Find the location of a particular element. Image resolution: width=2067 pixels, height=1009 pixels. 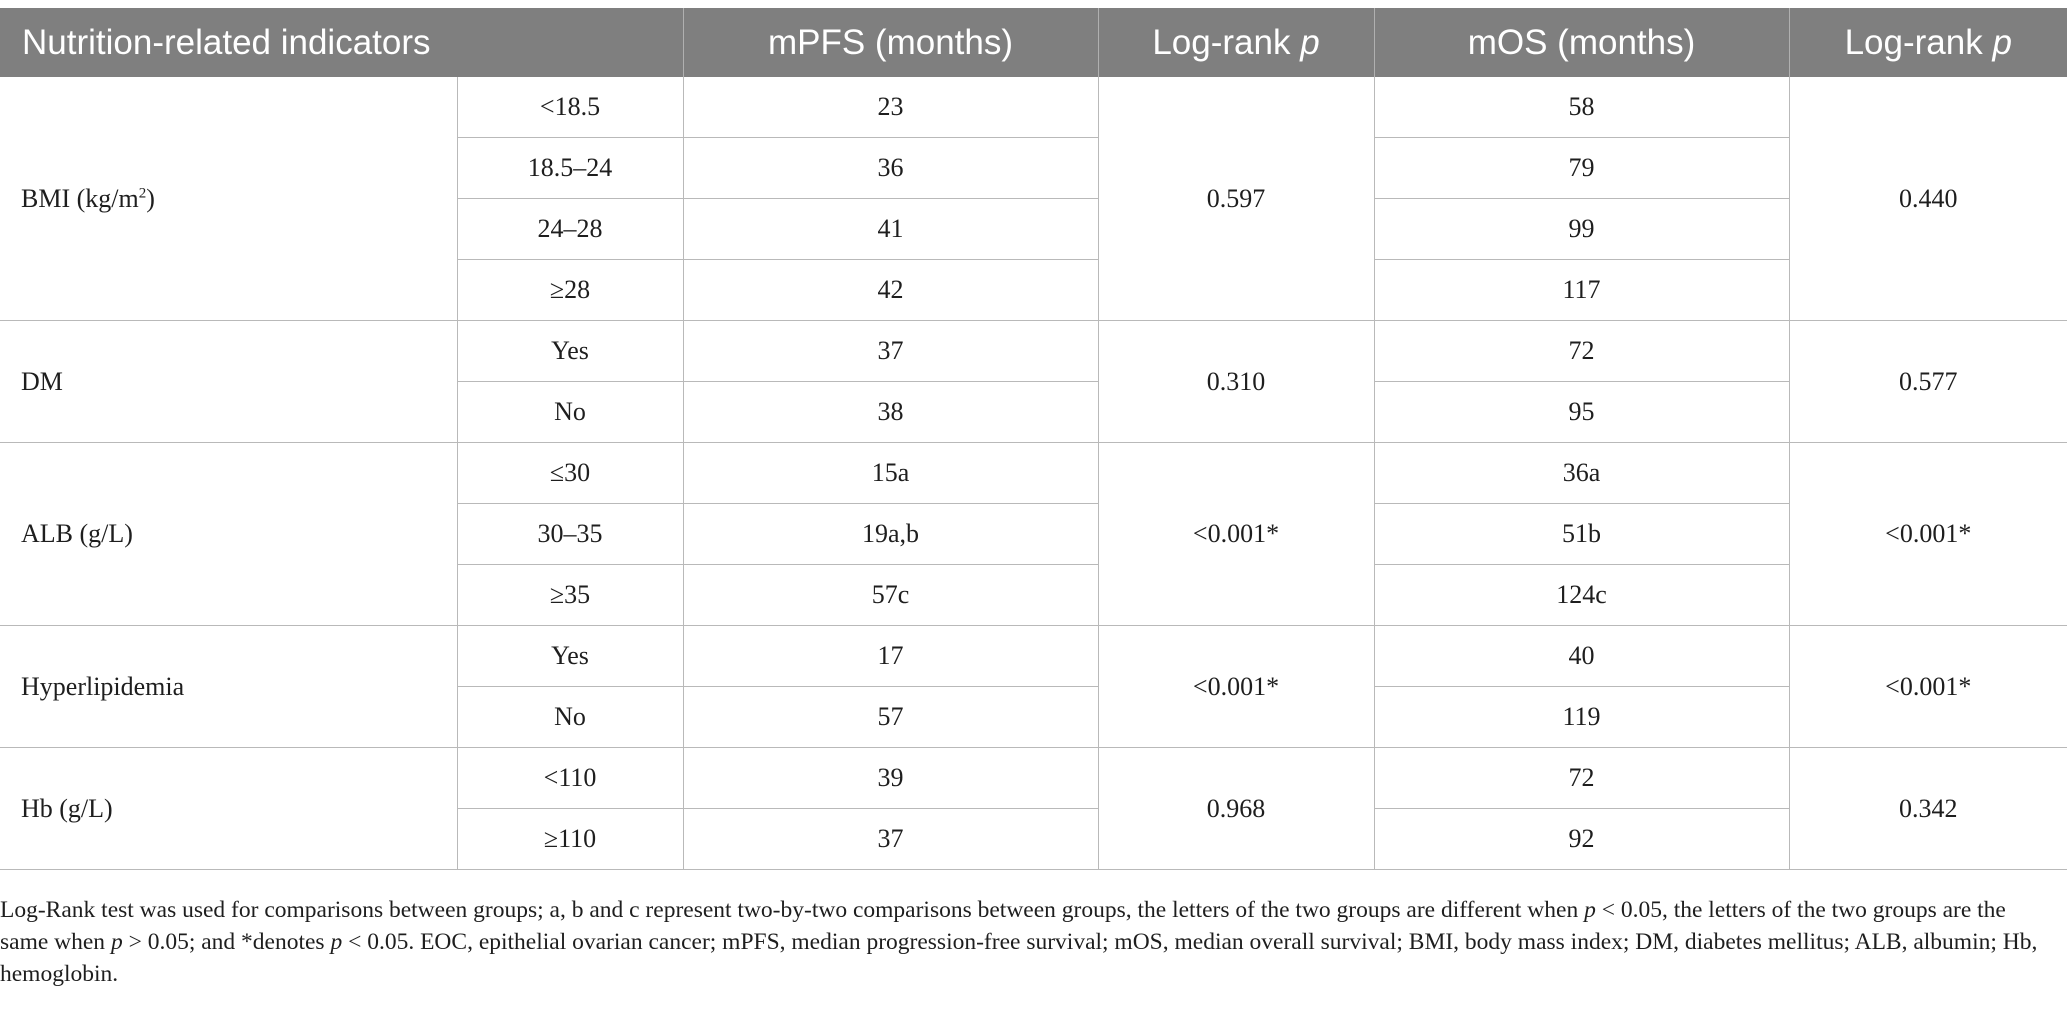

table-row: No 38 95 is located at coordinates (1033, 412).